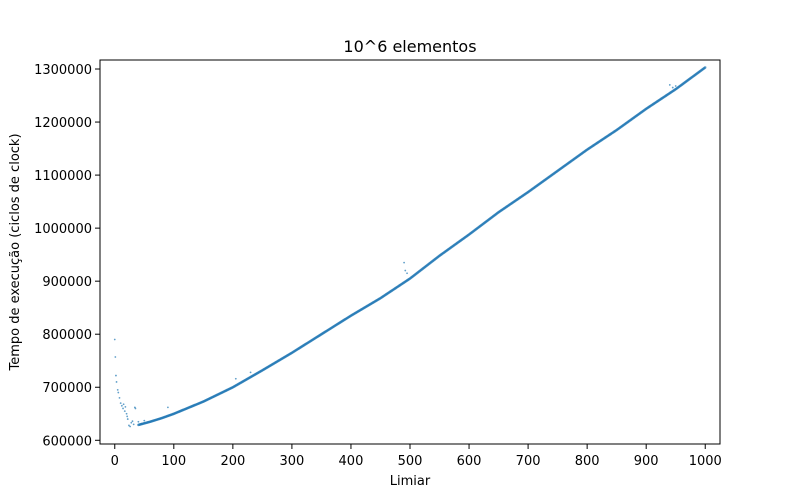 This screenshot has height=500, width=800. Describe the element at coordinates (63, 229) in the screenshot. I see `y-tick-label: 1000000` at that location.